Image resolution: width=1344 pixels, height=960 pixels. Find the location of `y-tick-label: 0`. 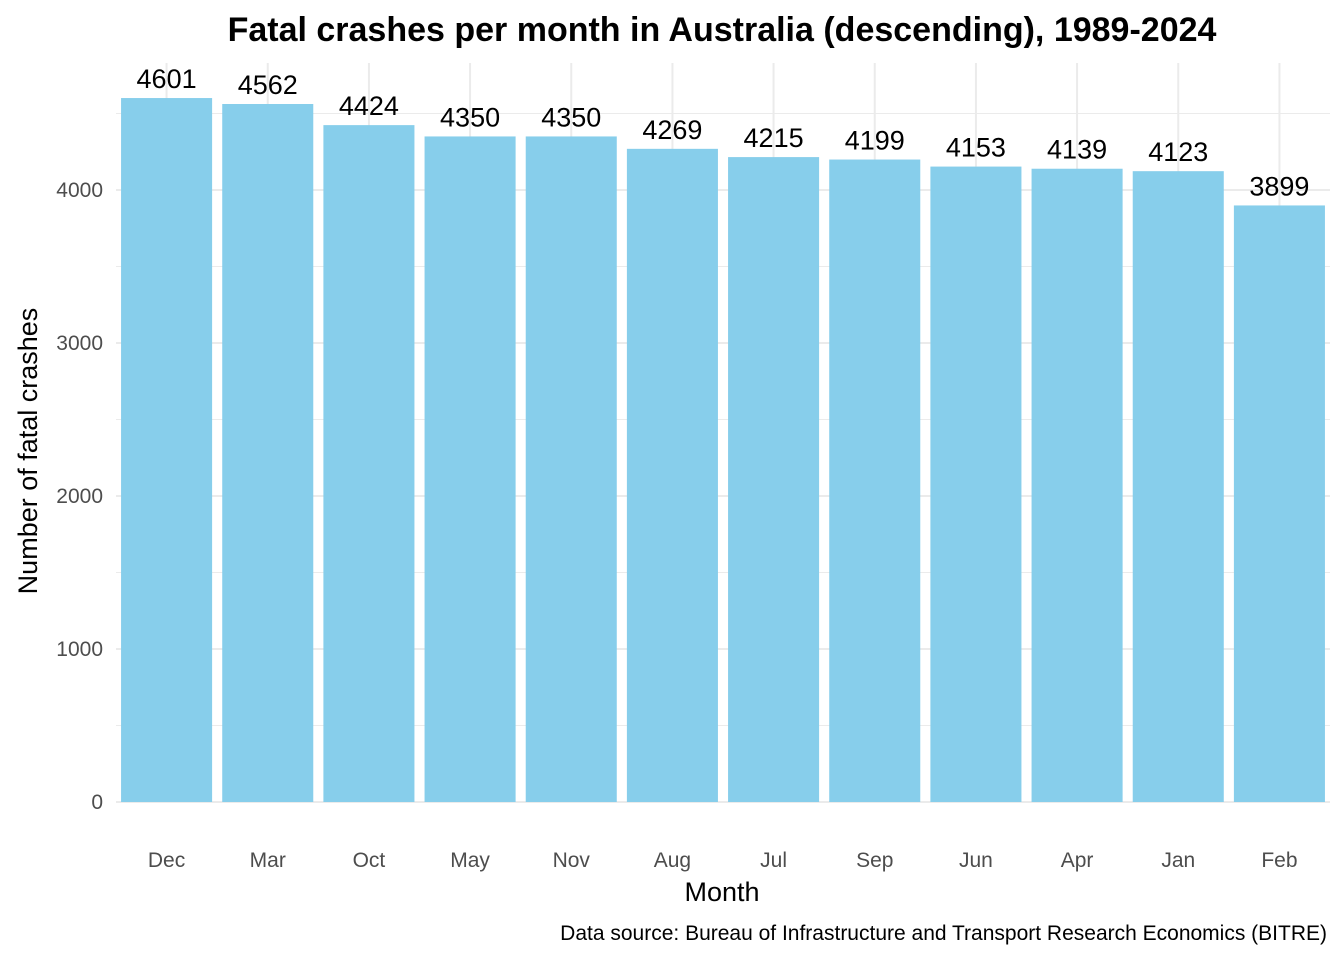

y-tick-label: 0 is located at coordinates (97, 802).